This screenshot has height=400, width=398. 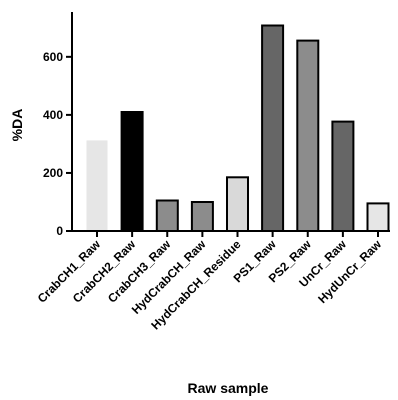 What do you see at coordinates (17, 125) in the screenshot?
I see `y-axis-title: %DA` at bounding box center [17, 125].